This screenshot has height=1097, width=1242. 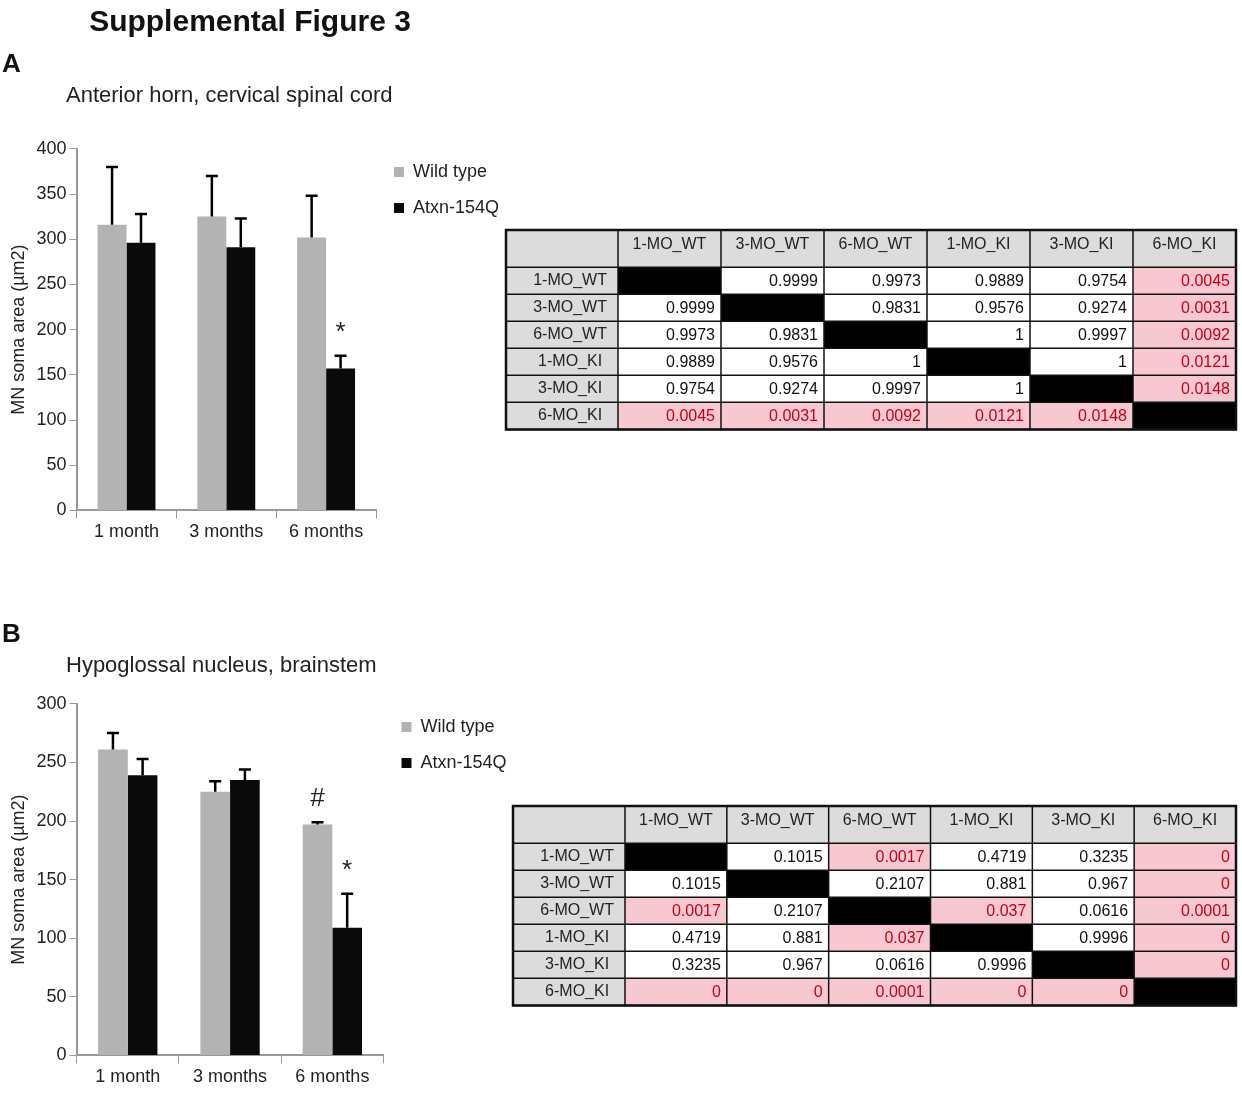 I want to click on data-label: 0.0001, so click(x=1206, y=911).